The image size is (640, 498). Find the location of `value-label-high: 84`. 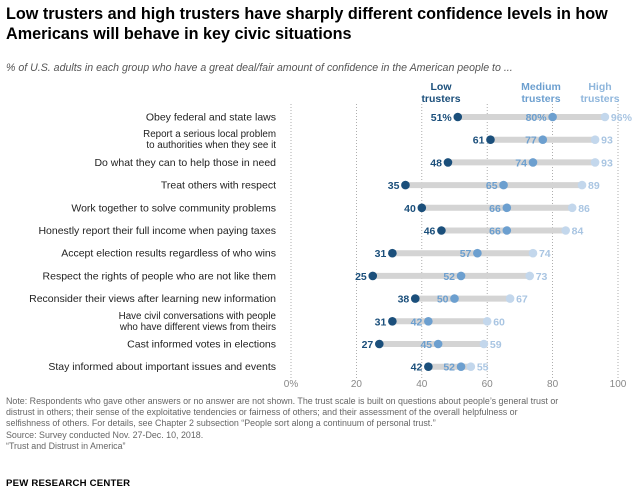

value-label-high: 84 is located at coordinates (578, 232).